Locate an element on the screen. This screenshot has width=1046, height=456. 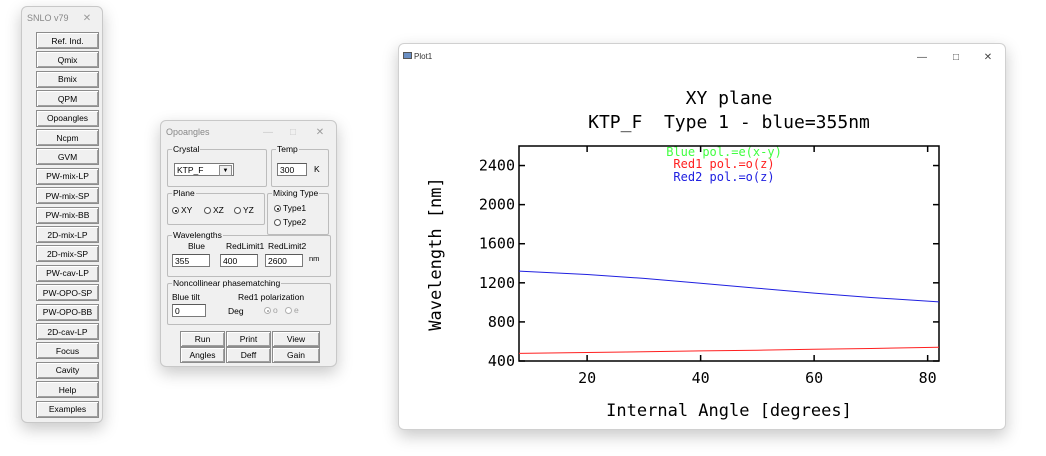
snlo-button-qpm: QPM is located at coordinates (67, 99).